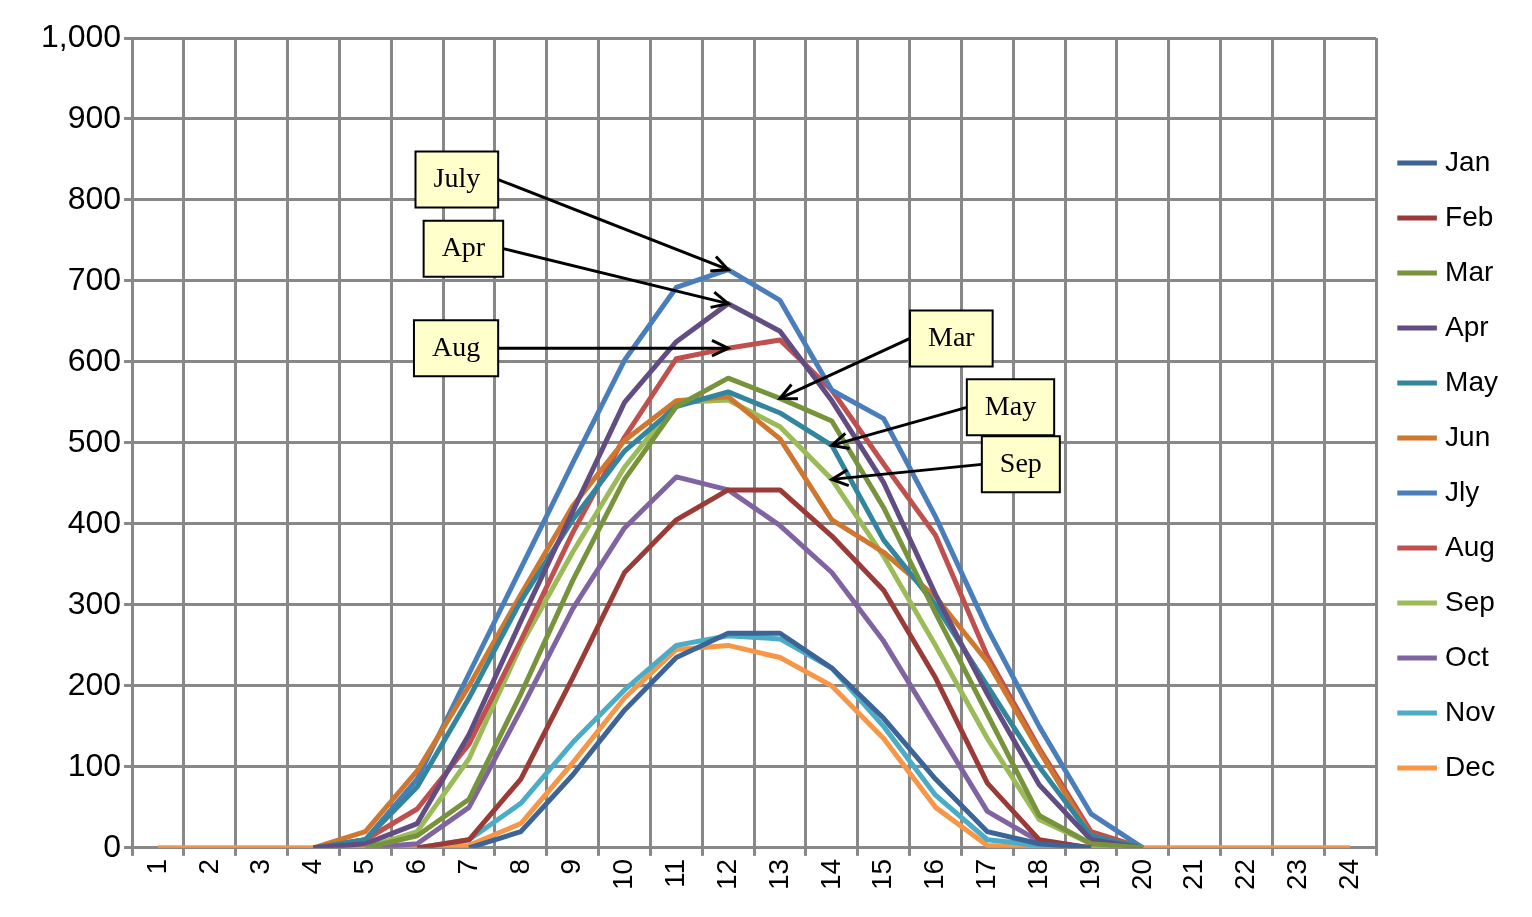 The height and width of the screenshot is (917, 1532). What do you see at coordinates (260, 866) in the screenshot?
I see `x-tick-label: 3` at bounding box center [260, 866].